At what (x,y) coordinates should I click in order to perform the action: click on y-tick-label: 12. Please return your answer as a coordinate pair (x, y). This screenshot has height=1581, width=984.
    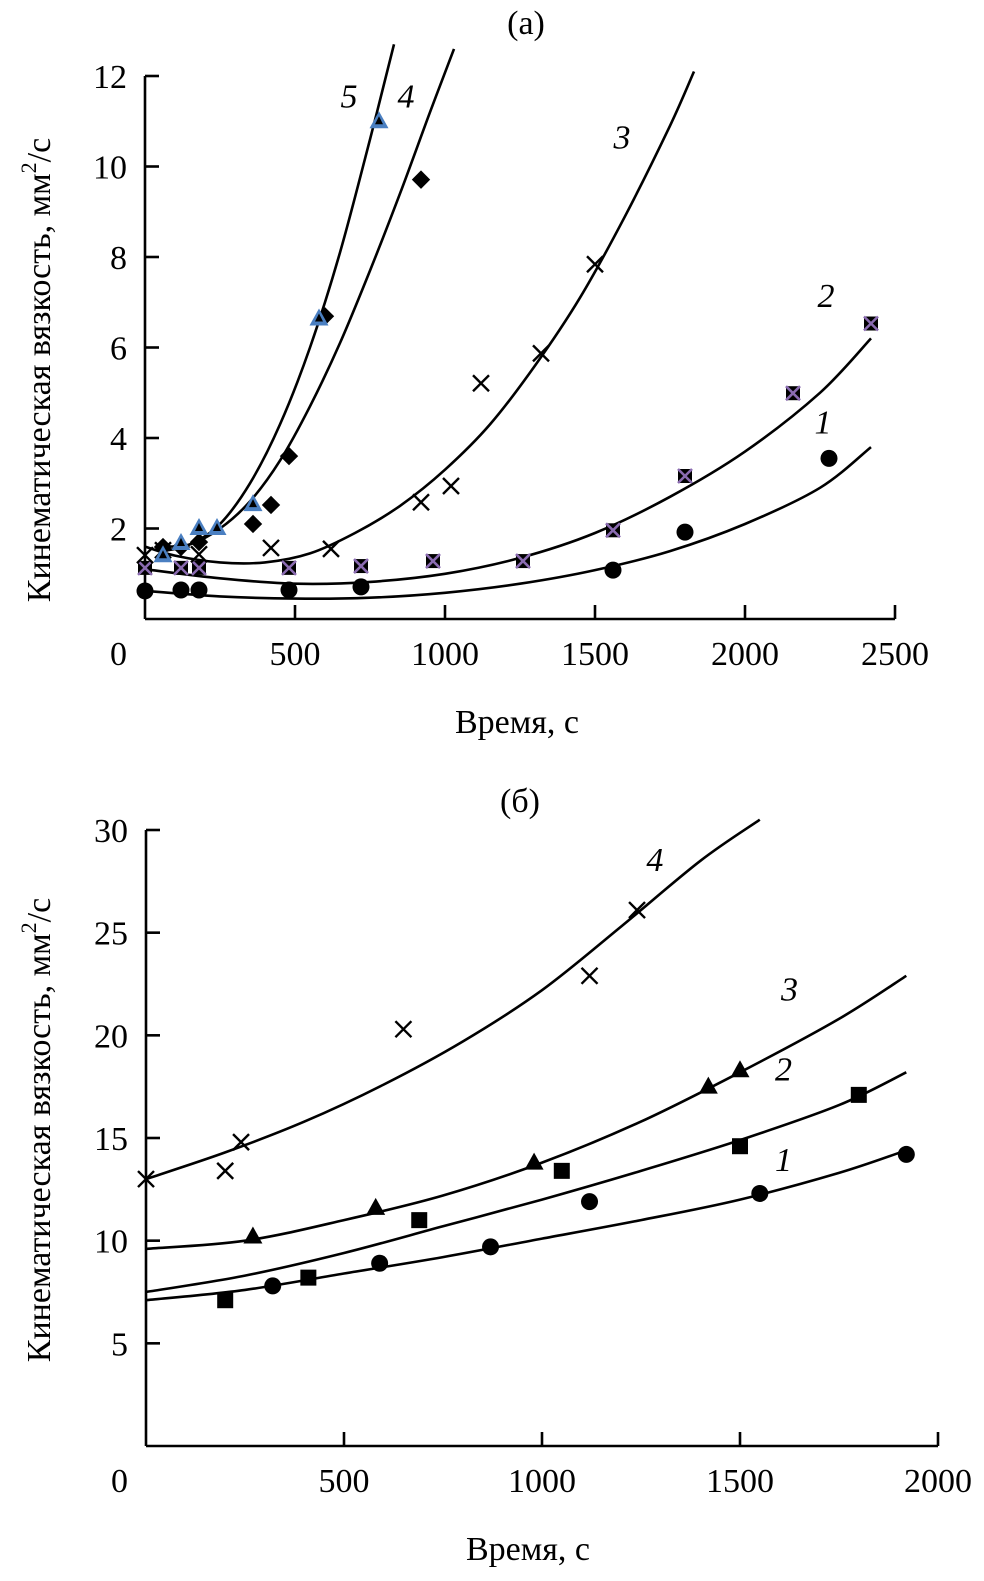
    Looking at the image, I should click on (110, 77).